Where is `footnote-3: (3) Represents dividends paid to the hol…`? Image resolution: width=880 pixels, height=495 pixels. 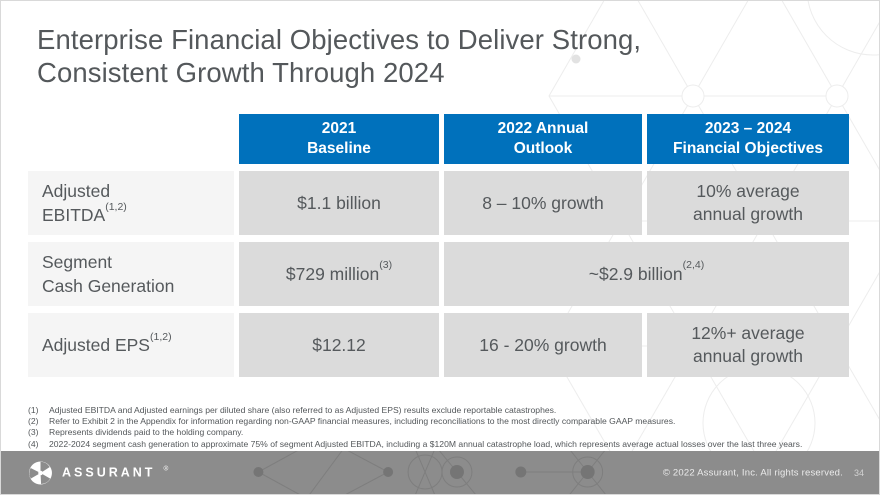 footnote-3: (3) Represents dividends paid to the hol… is located at coordinates (445, 432).